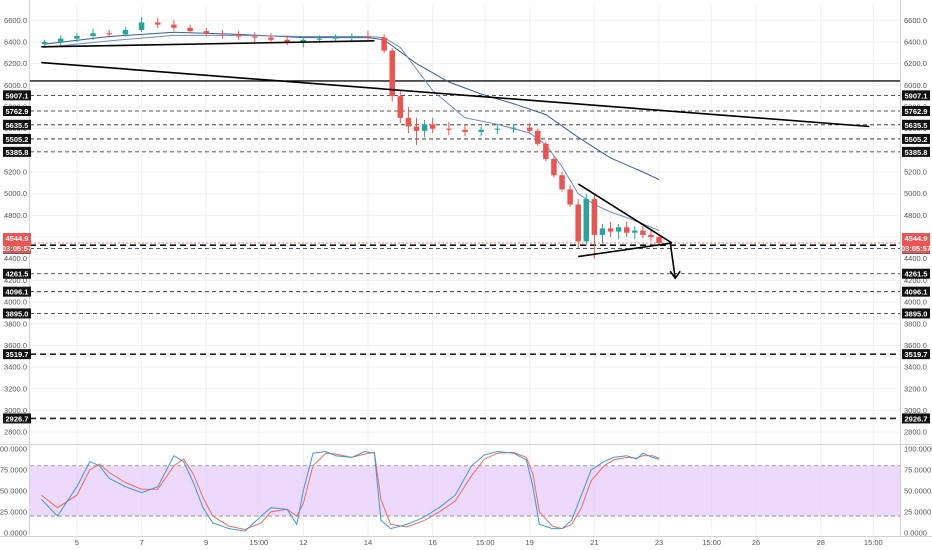 The width and height of the screenshot is (932, 550). What do you see at coordinates (915, 388) in the screenshot?
I see `price-tick-right: 3200.0` at bounding box center [915, 388].